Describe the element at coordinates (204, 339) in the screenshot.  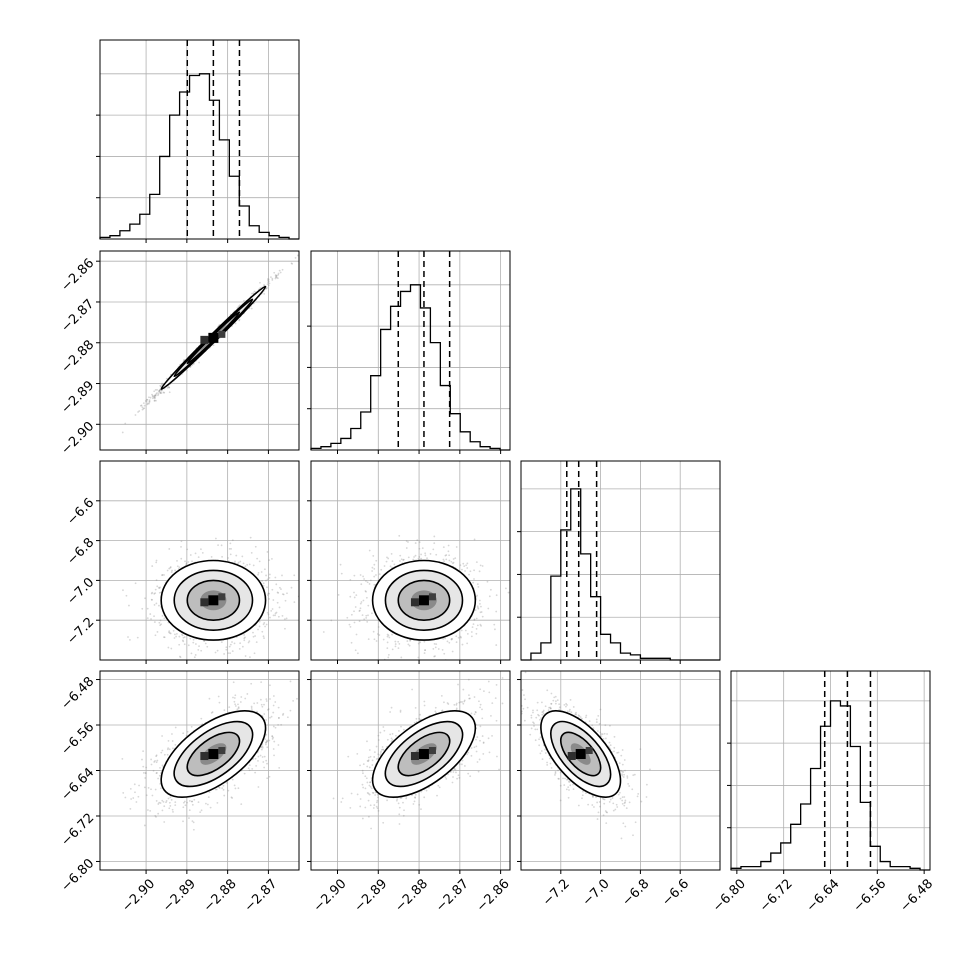
I see `density-block` at that location.